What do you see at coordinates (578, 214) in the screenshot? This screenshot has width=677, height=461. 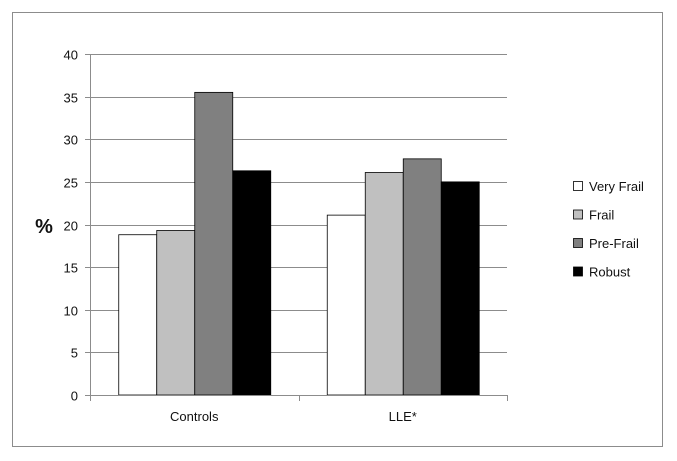 I see `legend-swatch-frail` at bounding box center [578, 214].